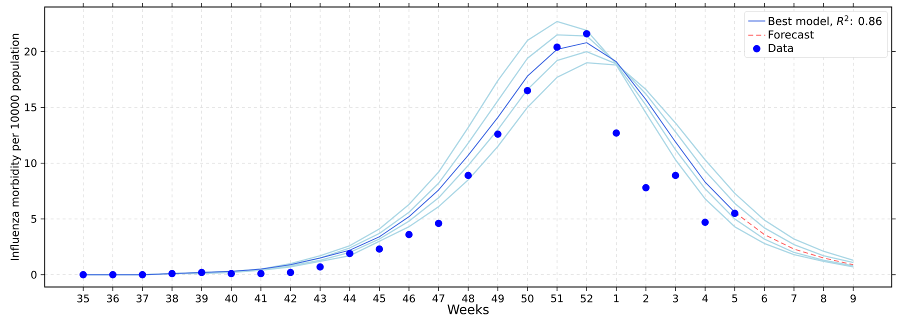 Image resolution: width=900 pixels, height=330 pixels. I want to click on y-axis-title: Influenza morbidity per 10000 population, so click(16, 147).